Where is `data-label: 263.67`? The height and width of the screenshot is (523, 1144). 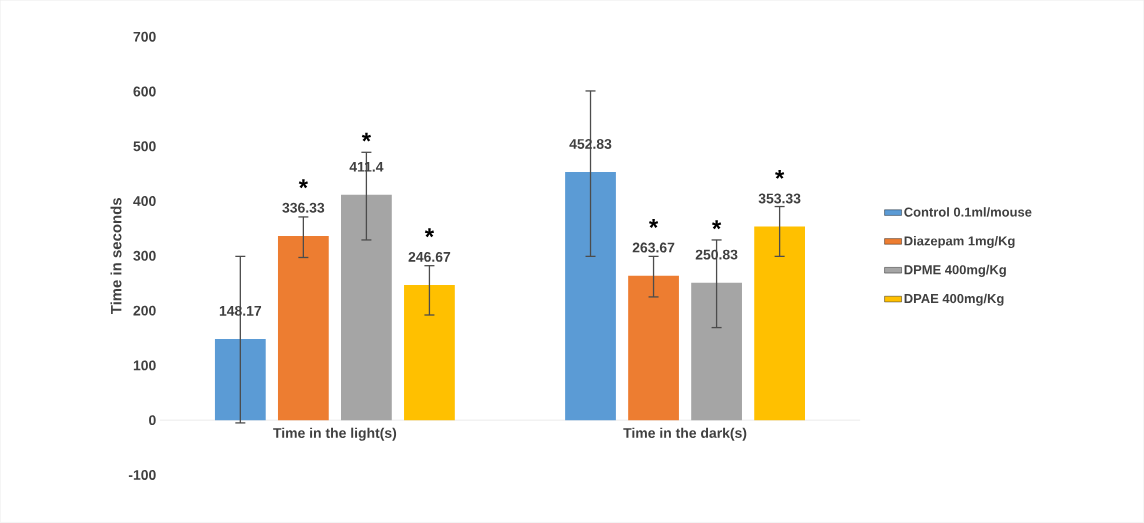 data-label: 263.67 is located at coordinates (653, 247).